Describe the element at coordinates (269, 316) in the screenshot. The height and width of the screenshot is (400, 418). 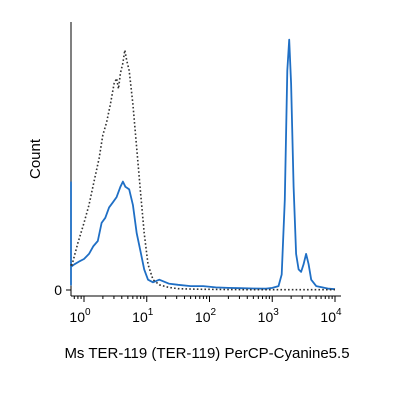
I see `x-tick-label: 10³` at that location.